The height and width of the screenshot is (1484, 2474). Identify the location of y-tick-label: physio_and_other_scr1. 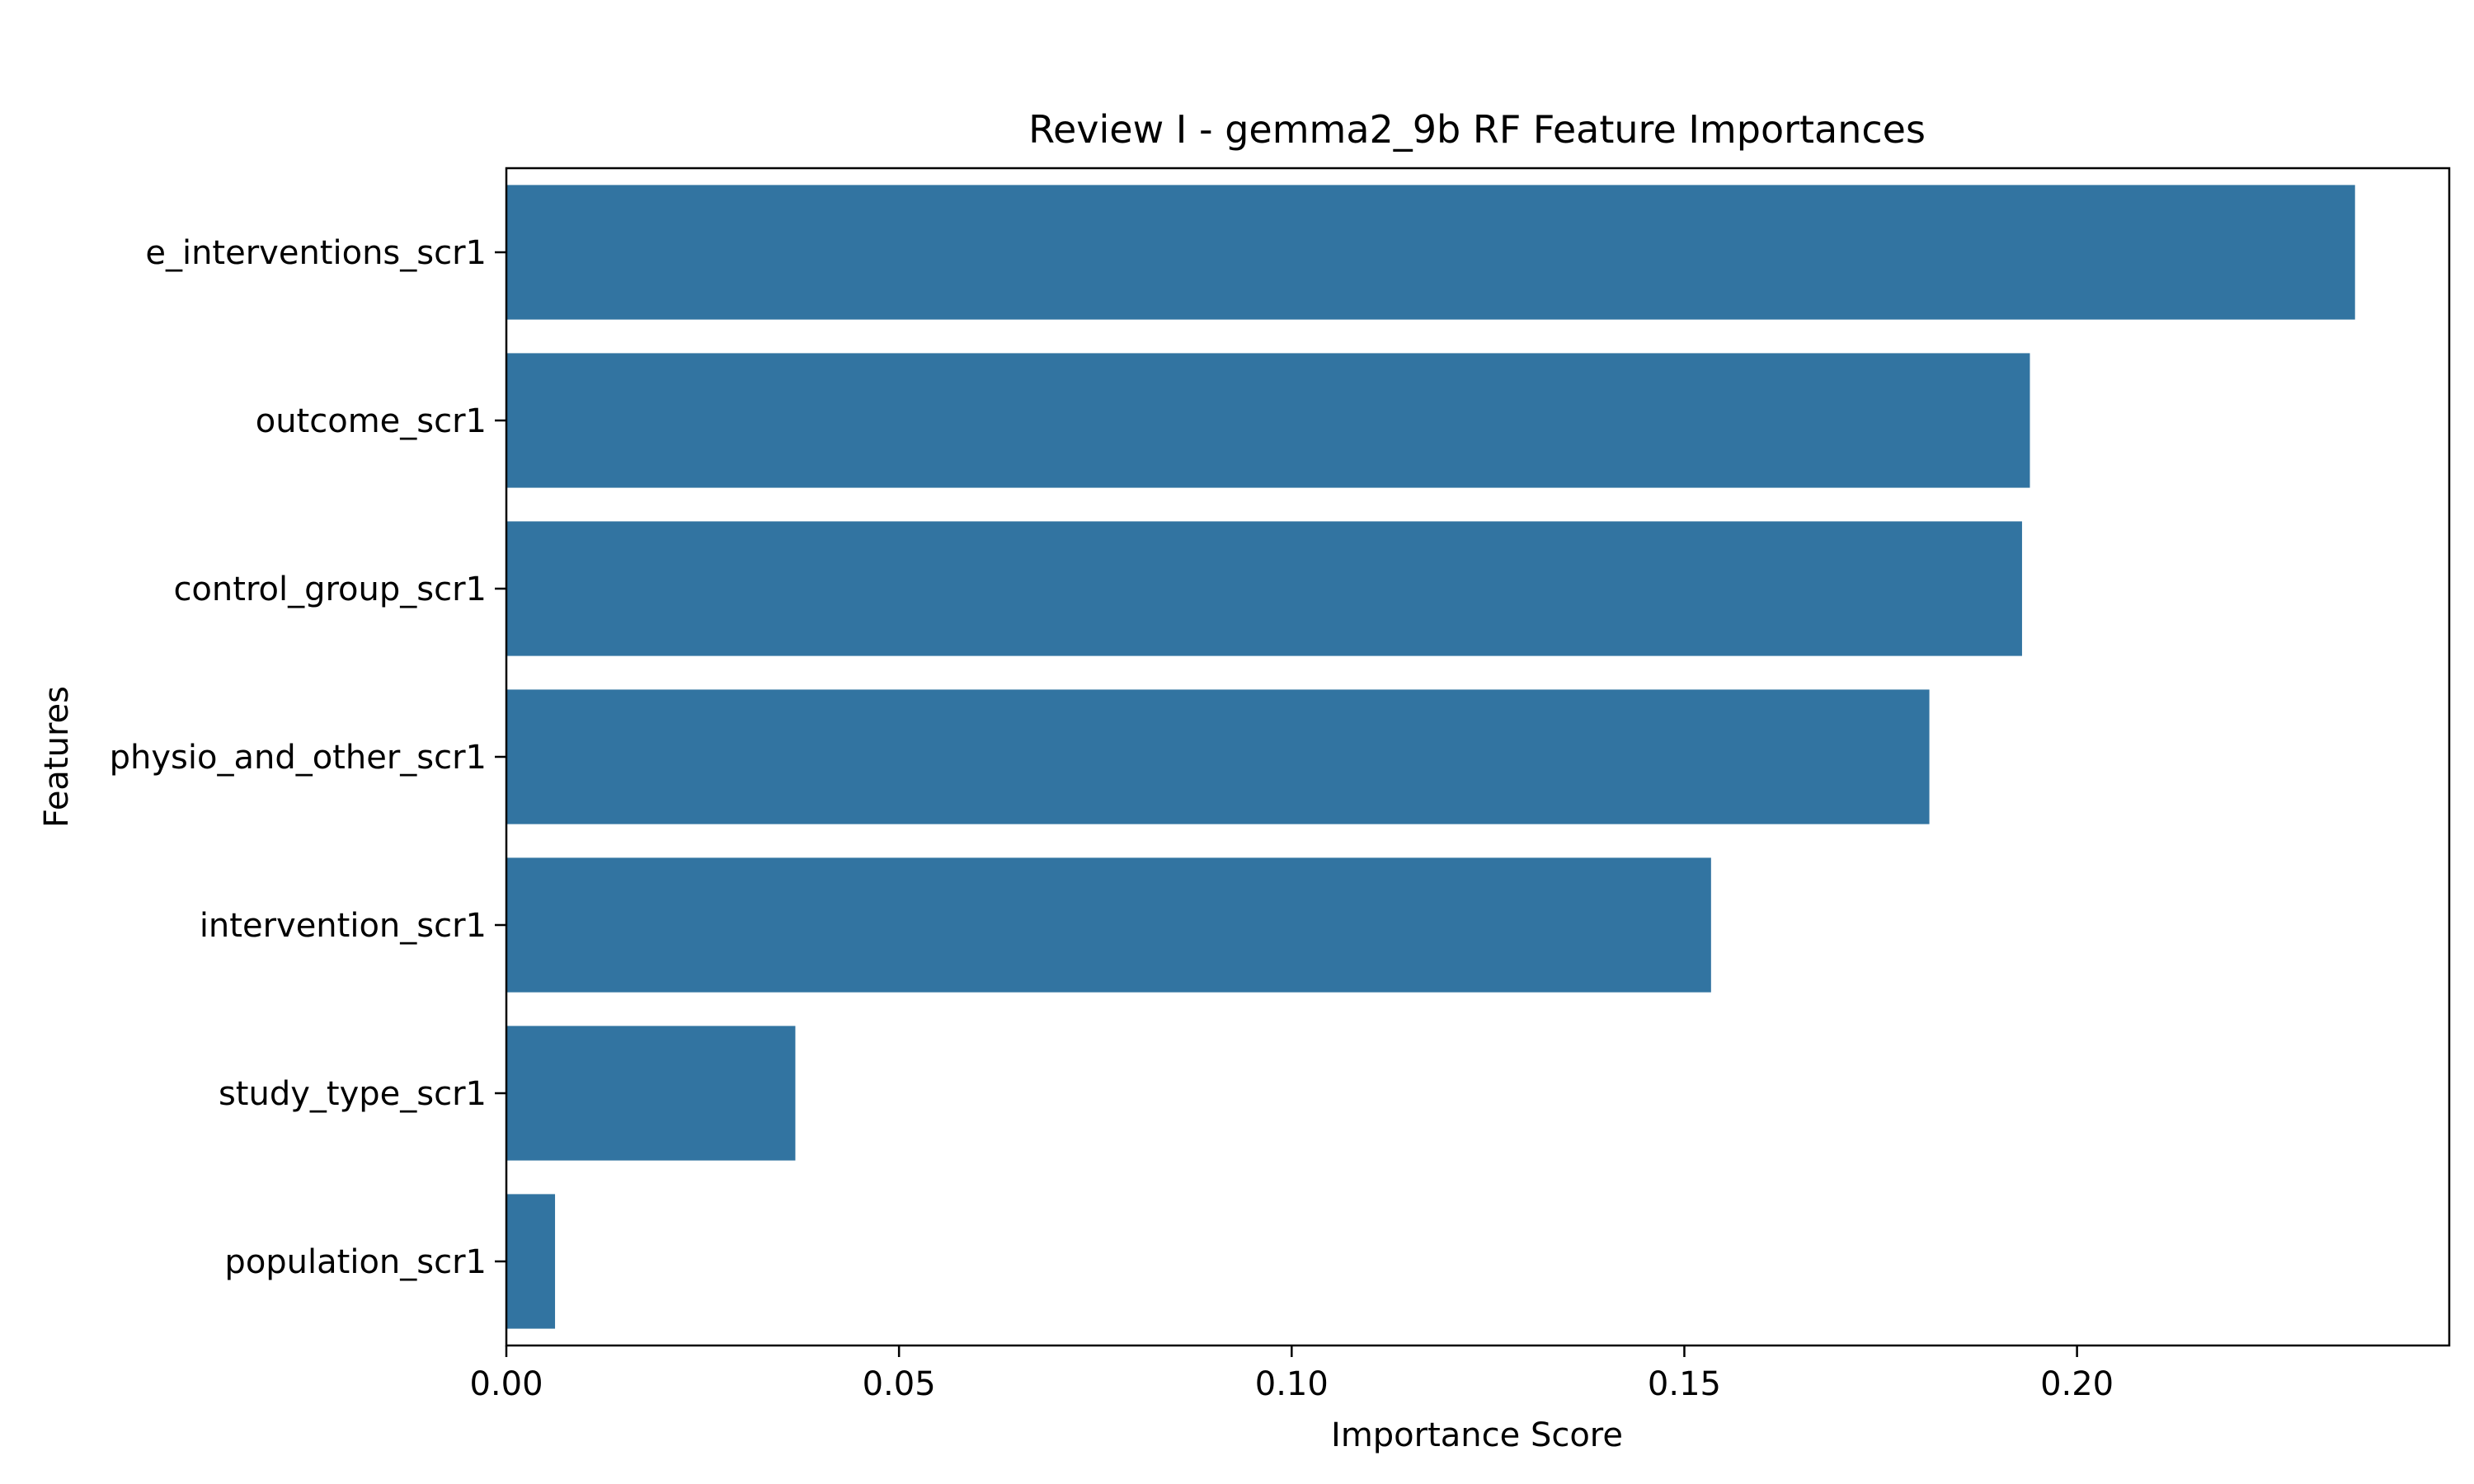
(298, 758).